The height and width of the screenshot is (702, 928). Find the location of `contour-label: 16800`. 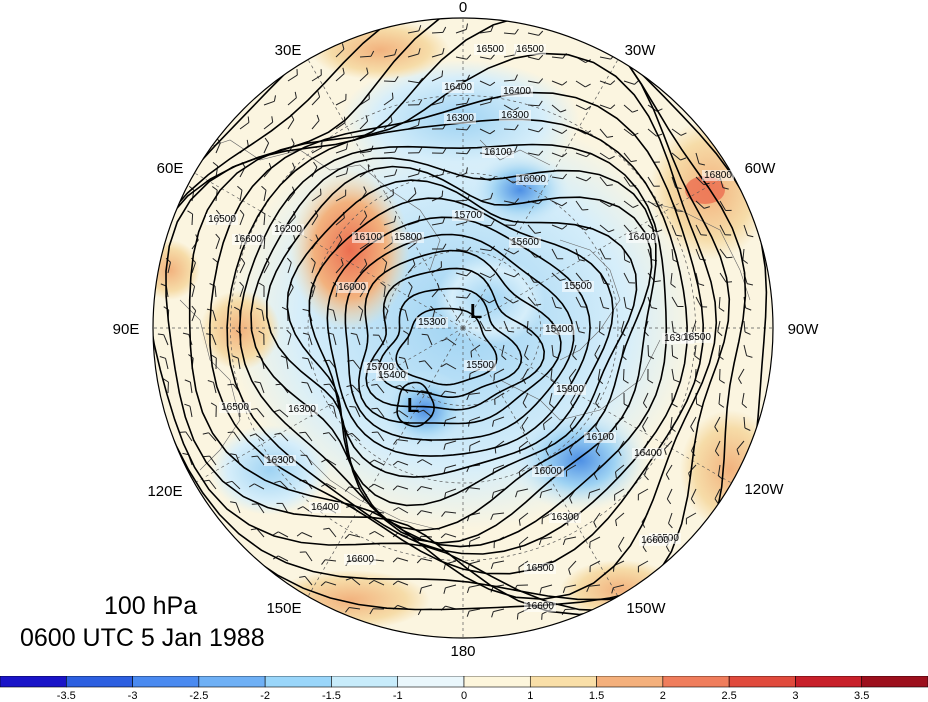

contour-label: 16800 is located at coordinates (718, 175).